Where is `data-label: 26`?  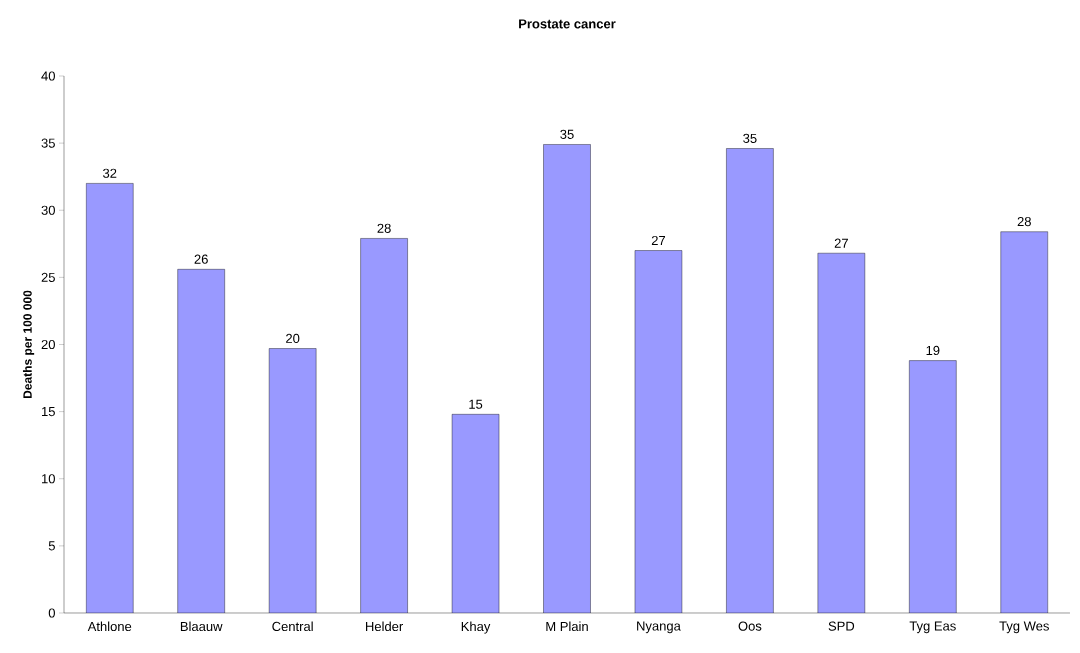
data-label: 26 is located at coordinates (201, 259).